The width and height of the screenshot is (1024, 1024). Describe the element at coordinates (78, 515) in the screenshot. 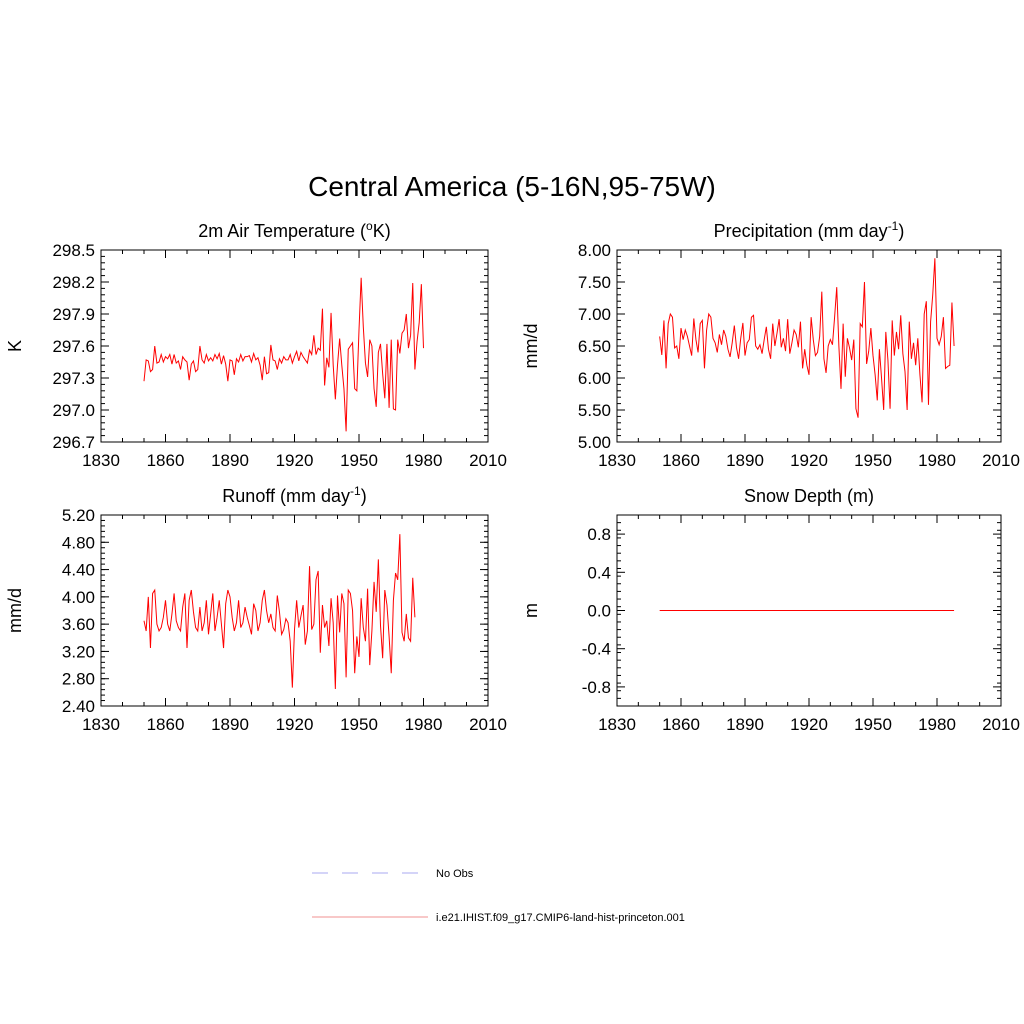

I see `y-tick-label: 5.20` at that location.